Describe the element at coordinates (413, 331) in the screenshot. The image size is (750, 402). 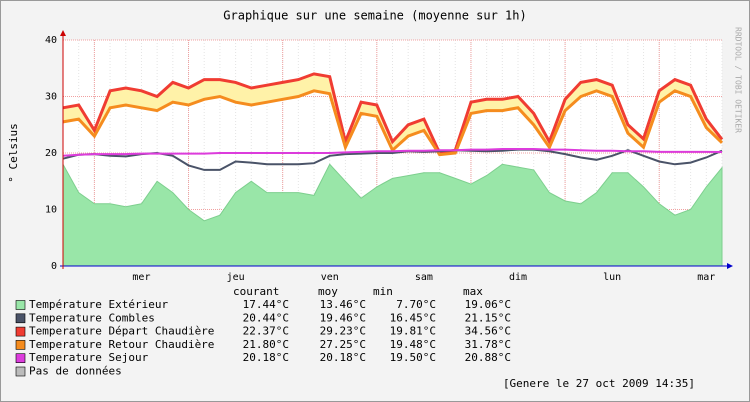
I see `legend-stat: 19.81°C` at that location.